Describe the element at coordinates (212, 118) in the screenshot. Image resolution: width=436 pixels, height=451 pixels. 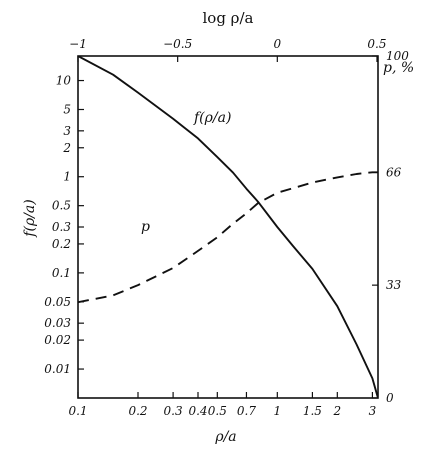
I see `series-label-f: f(ρ/a)` at that location.